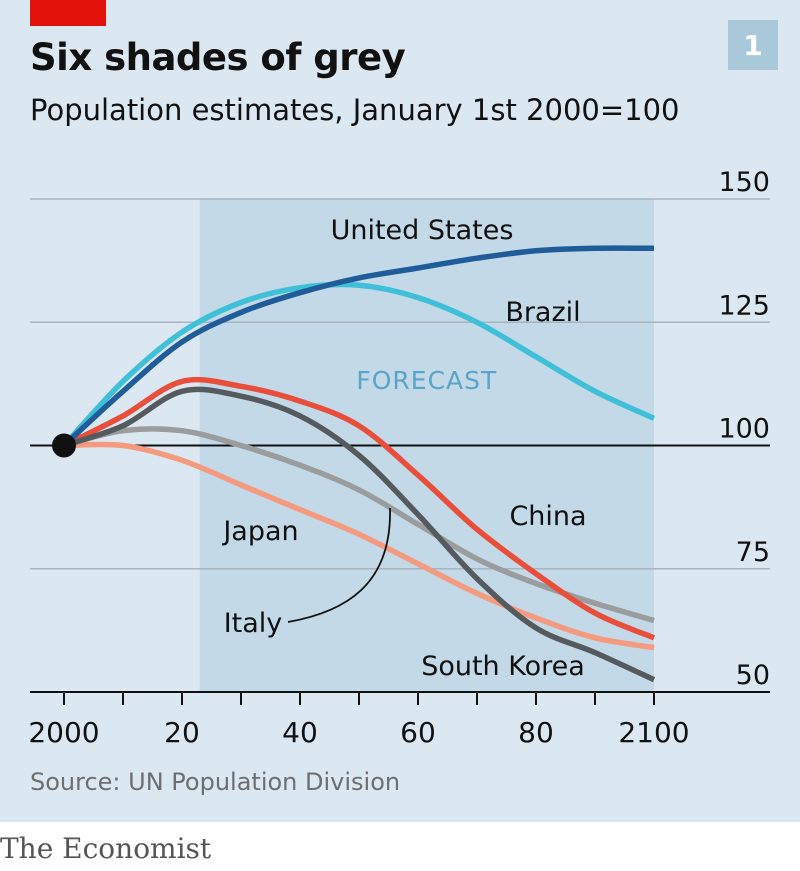  I want to click on x-tick-label-2060: 60, so click(418, 732).